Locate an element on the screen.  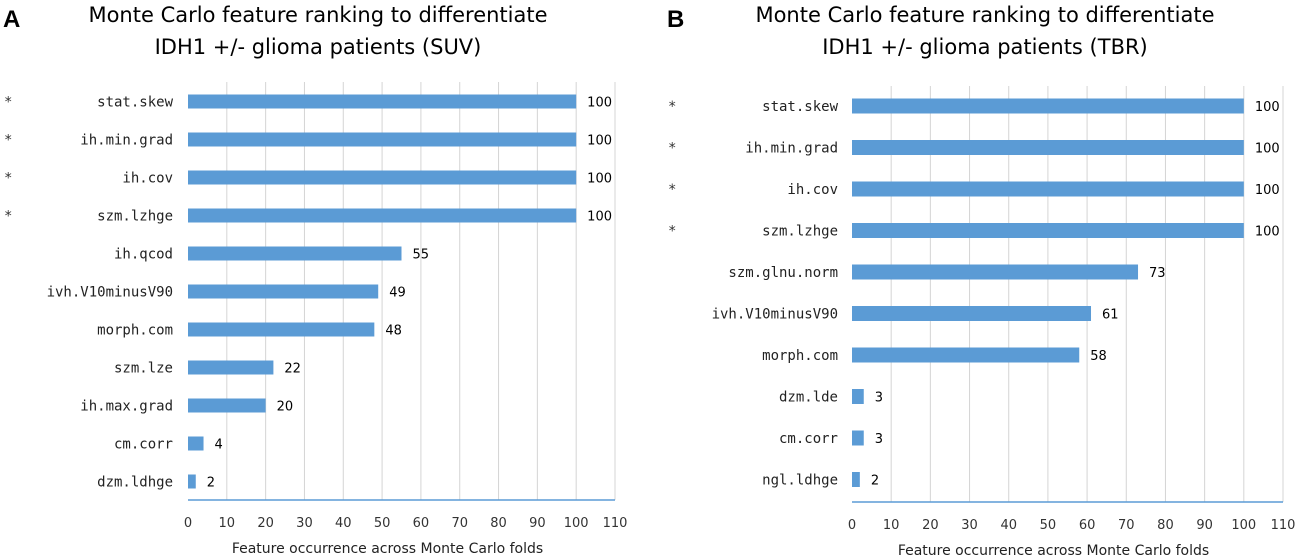
category-label: dzm.ldhge is located at coordinates (135, 483).